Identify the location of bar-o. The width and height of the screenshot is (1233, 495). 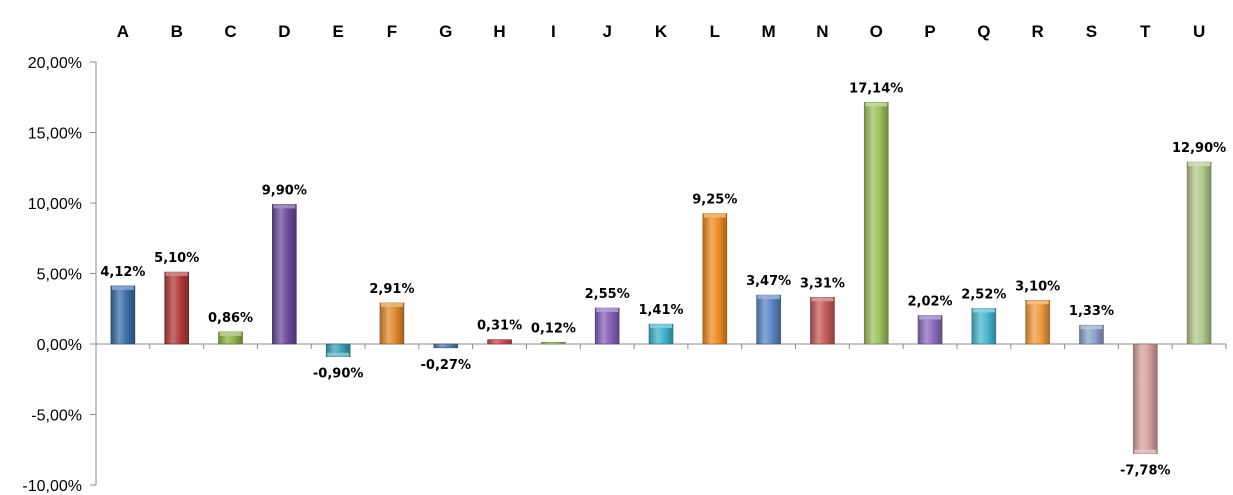
(876, 223).